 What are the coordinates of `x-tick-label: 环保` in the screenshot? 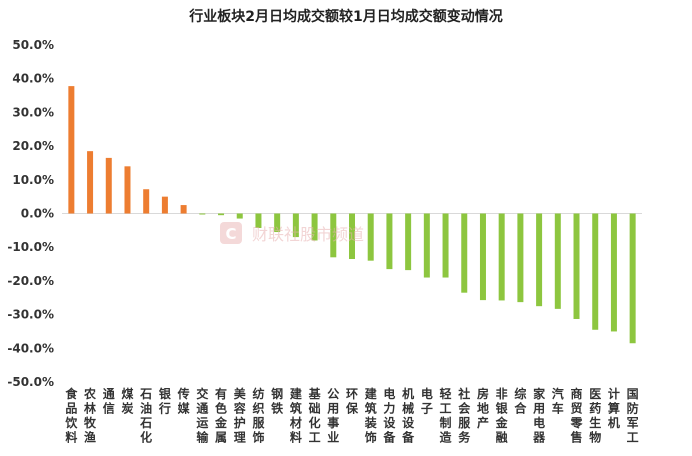 It's located at (352, 401).